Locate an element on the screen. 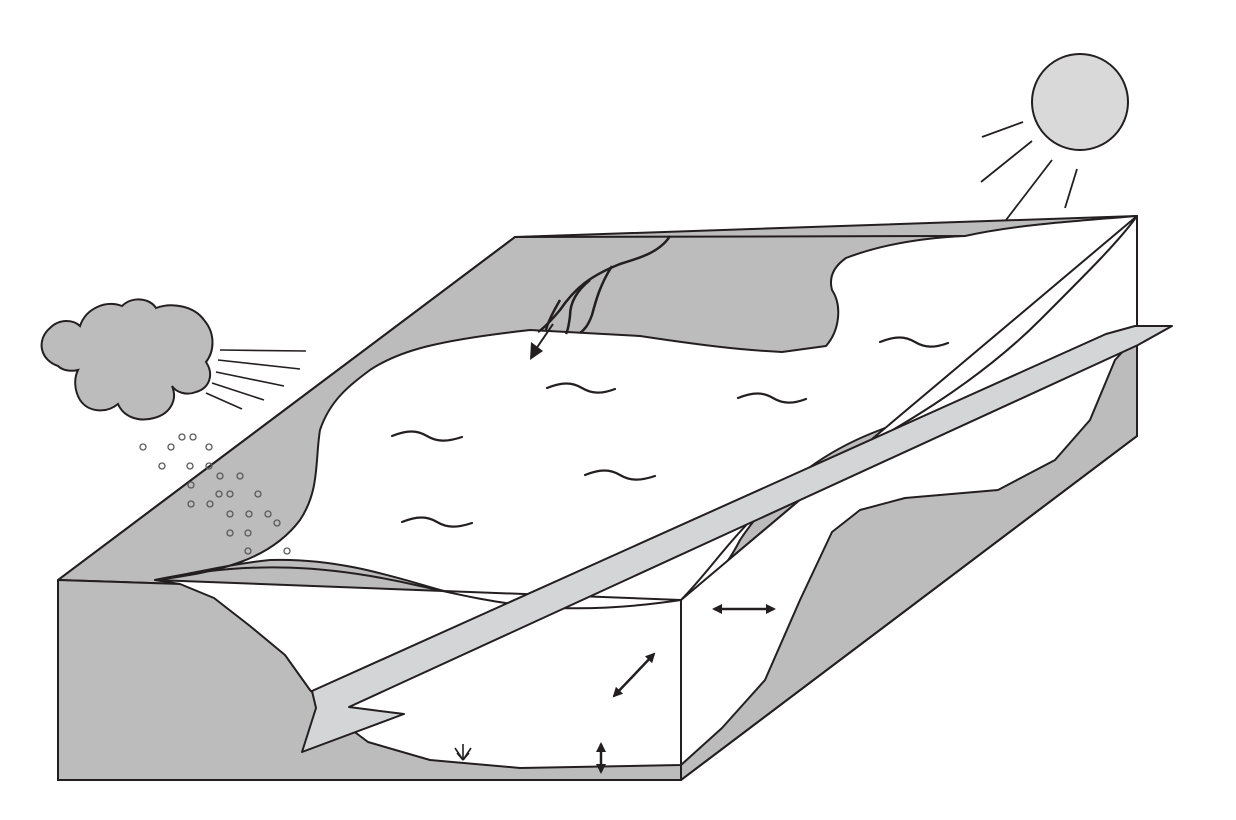  sun-icon is located at coordinates (1054, 137).